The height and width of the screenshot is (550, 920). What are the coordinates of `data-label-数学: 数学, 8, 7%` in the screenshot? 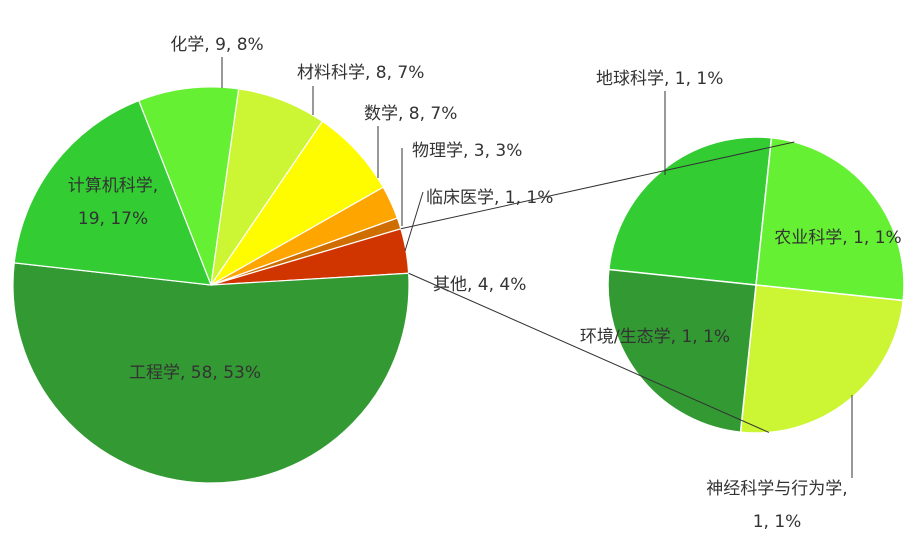 It's located at (410, 114).